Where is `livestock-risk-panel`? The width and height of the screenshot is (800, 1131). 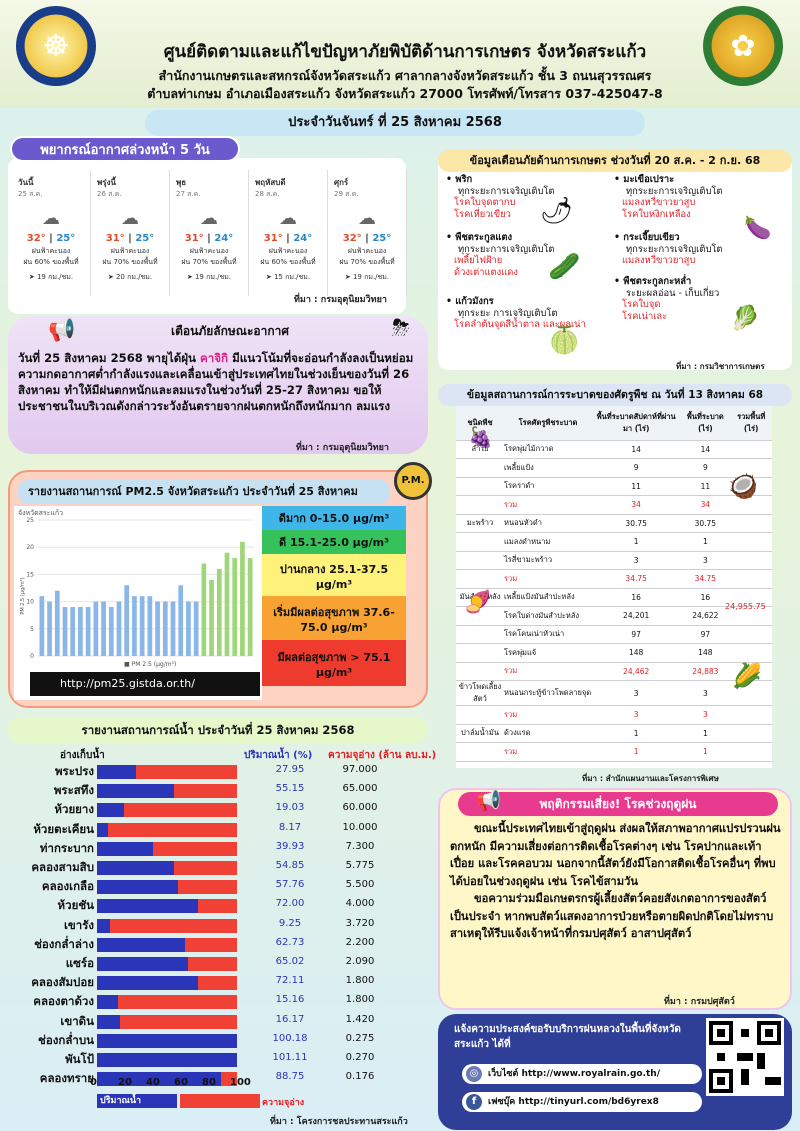 livestock-risk-panel is located at coordinates (615, 899).